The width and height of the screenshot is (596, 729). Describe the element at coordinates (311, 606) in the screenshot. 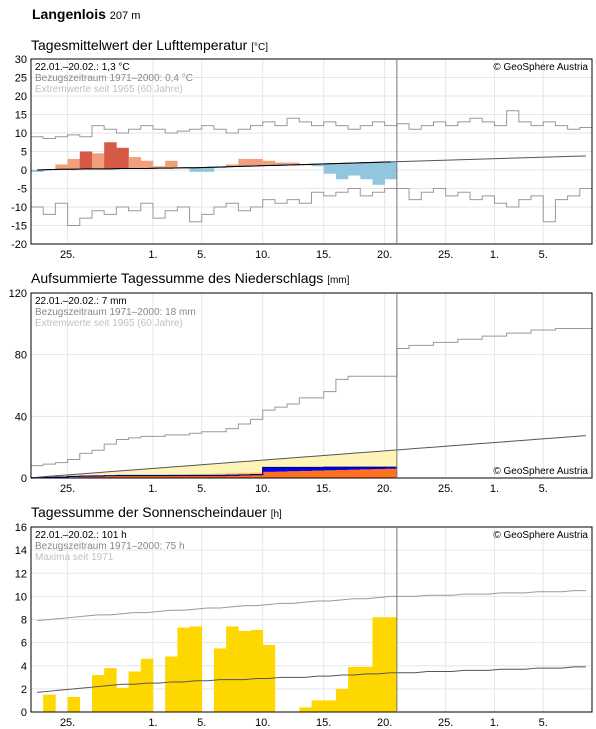

I see `sunshine-max-line` at that location.